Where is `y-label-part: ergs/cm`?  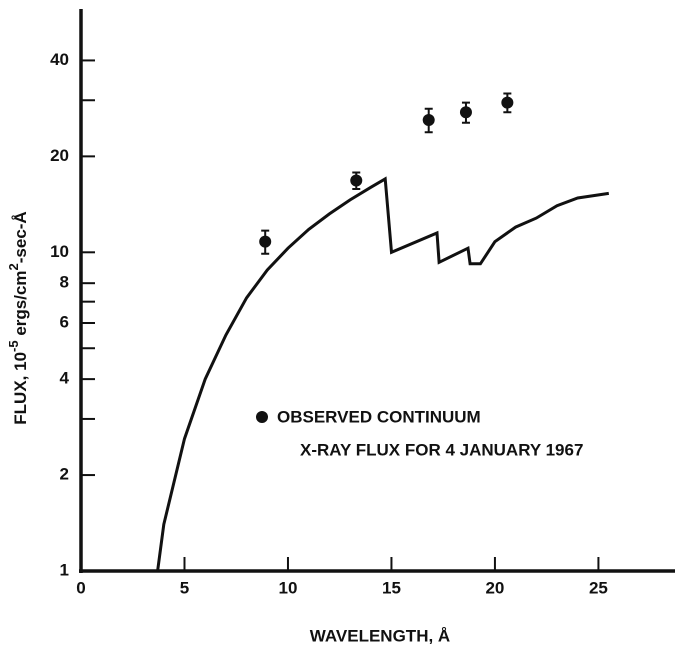 y-label-part: ergs/cm is located at coordinates (20, 305).